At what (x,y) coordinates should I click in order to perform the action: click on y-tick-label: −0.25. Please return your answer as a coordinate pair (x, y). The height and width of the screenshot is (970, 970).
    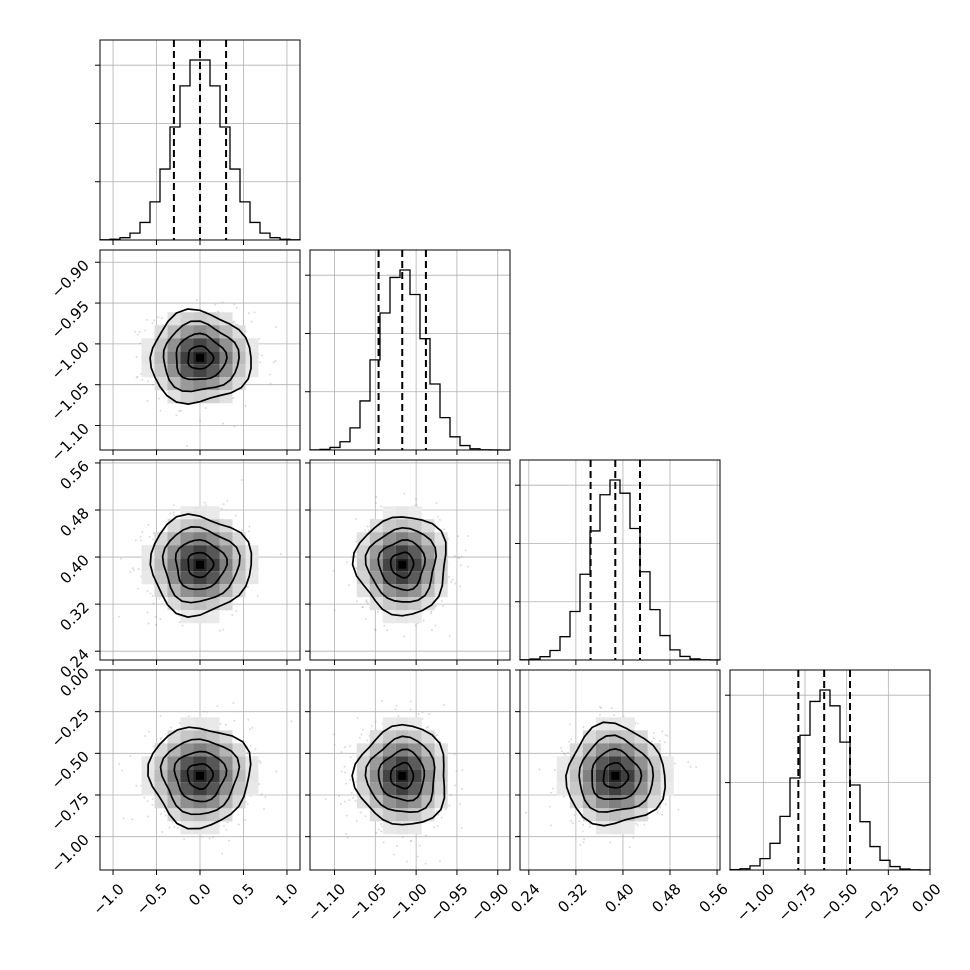
    Looking at the image, I should click on (70, 728).